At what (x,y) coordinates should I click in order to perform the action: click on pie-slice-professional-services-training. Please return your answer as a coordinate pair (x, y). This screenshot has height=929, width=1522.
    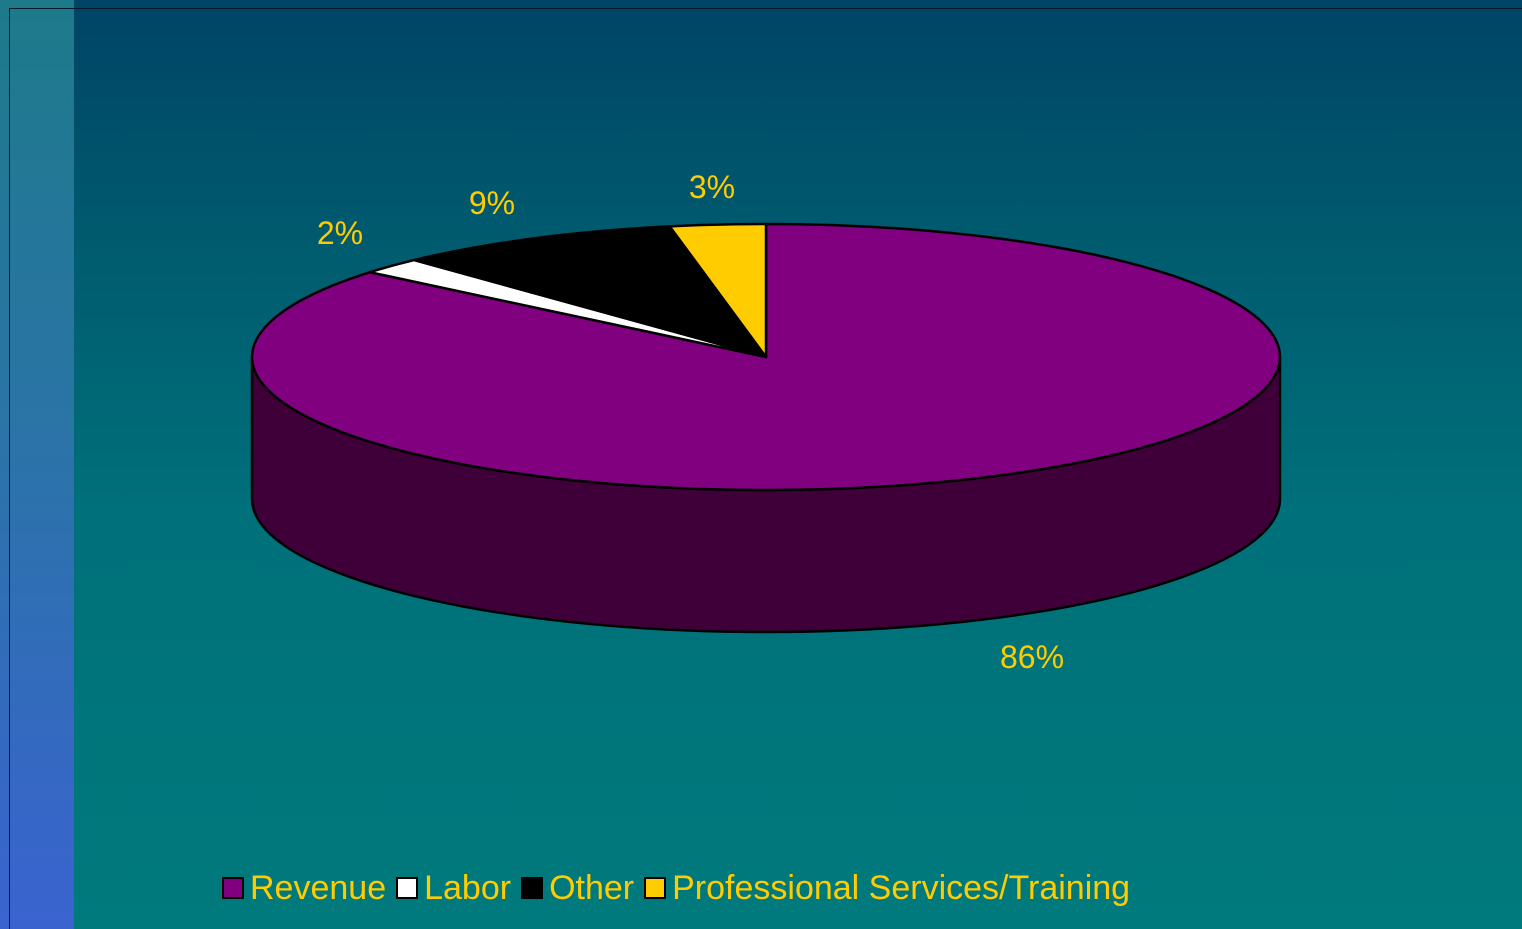
    Looking at the image, I should click on (718, 290).